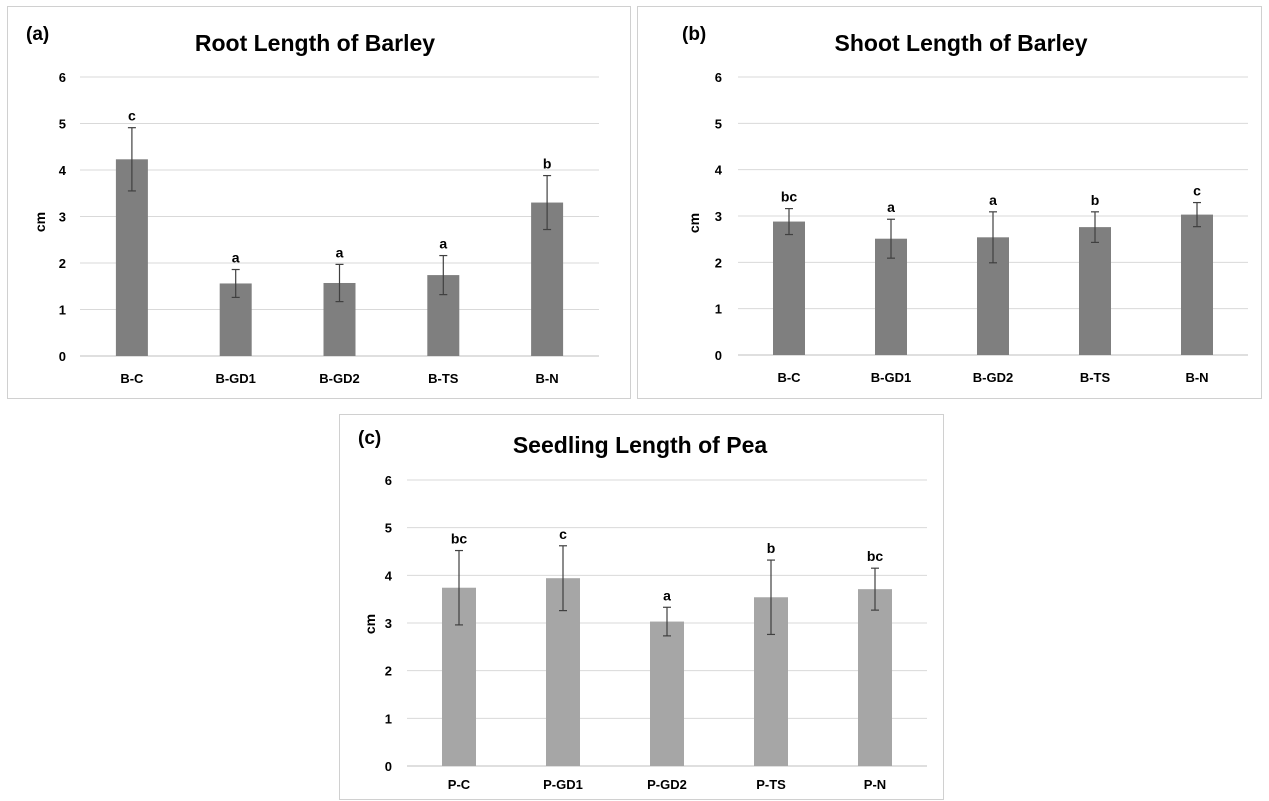 The image size is (1269, 801). Describe the element at coordinates (875, 677) in the screenshot. I see `bar-c-p-n` at that location.